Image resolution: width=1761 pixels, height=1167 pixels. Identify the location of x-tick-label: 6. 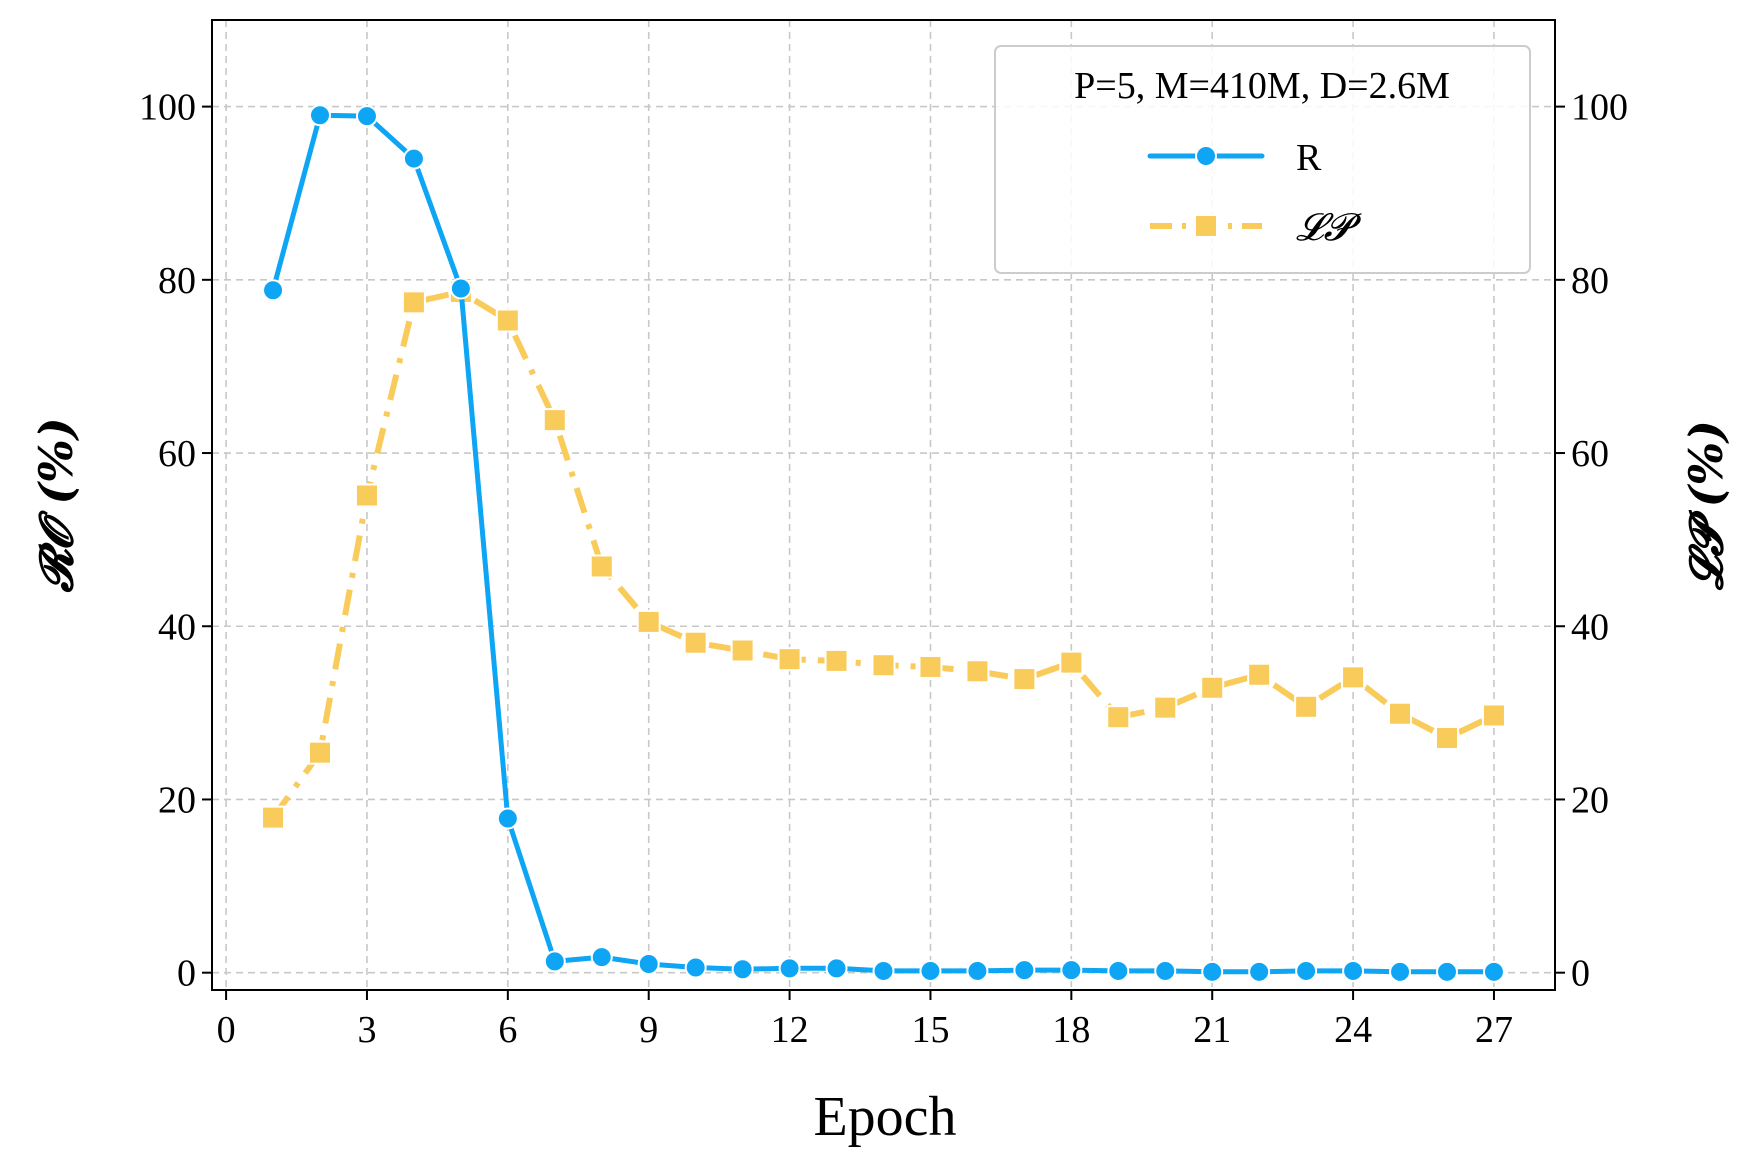
(507, 1030).